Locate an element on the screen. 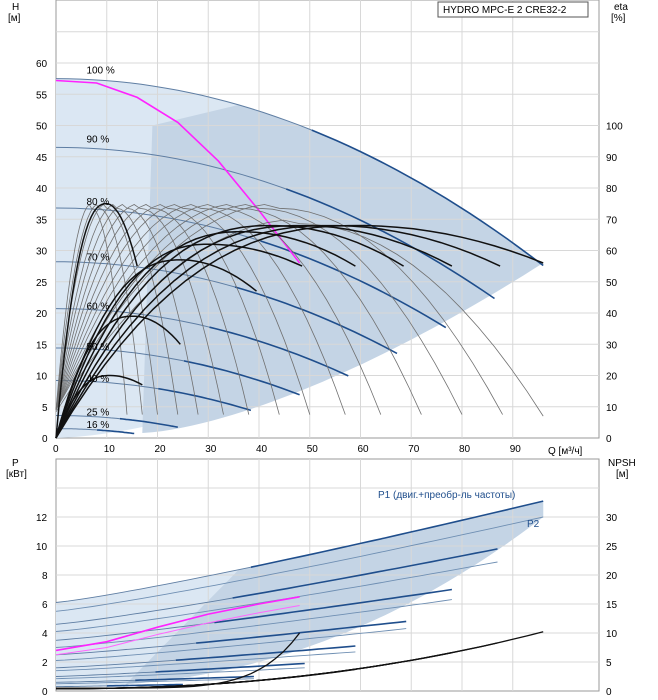 The height and width of the screenshot is (700, 658). single-pump-p2 is located at coordinates (177, 630).